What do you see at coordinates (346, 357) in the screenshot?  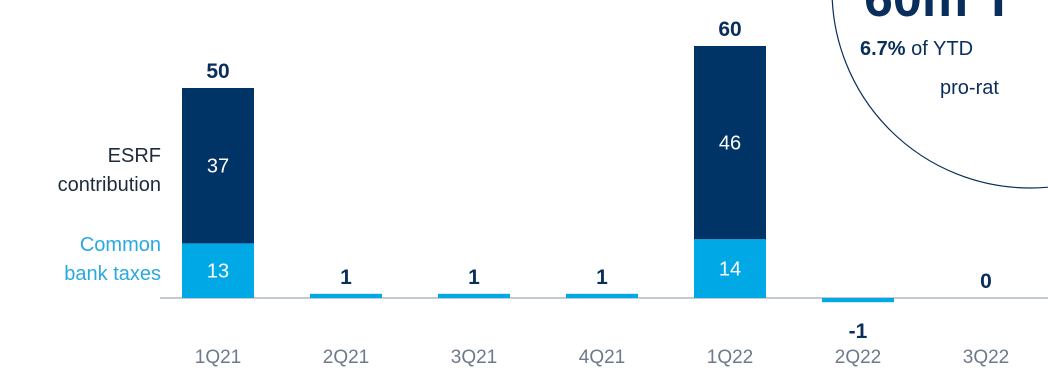 I see `category-label-2Q21: 2Q21` at bounding box center [346, 357].